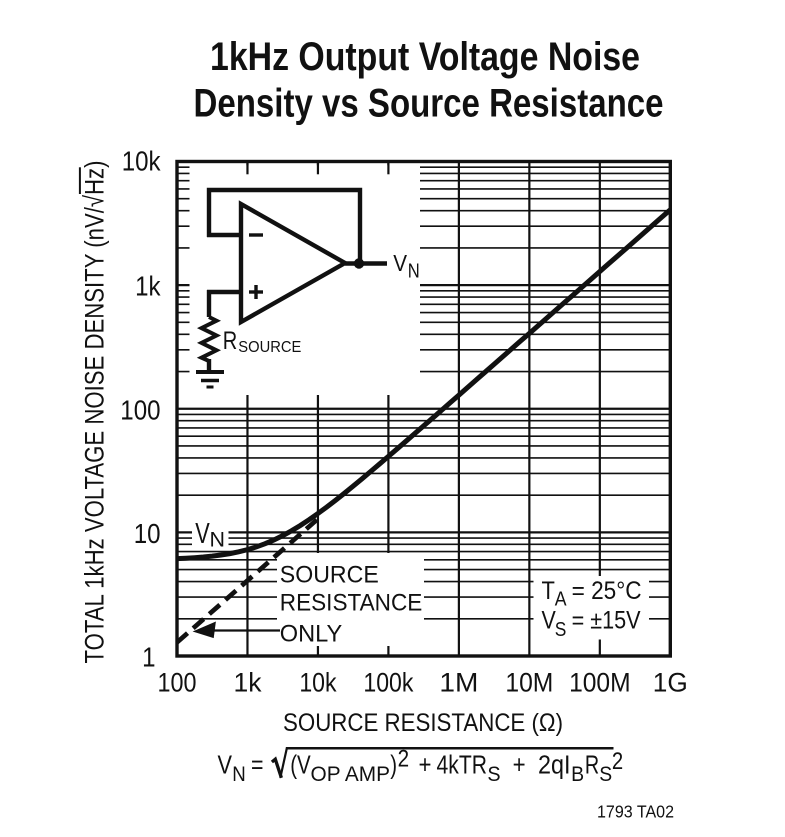 Image resolution: width=785 pixels, height=837 pixels. What do you see at coordinates (670, 683) in the screenshot?
I see `svg-text: 1G` at bounding box center [670, 683].